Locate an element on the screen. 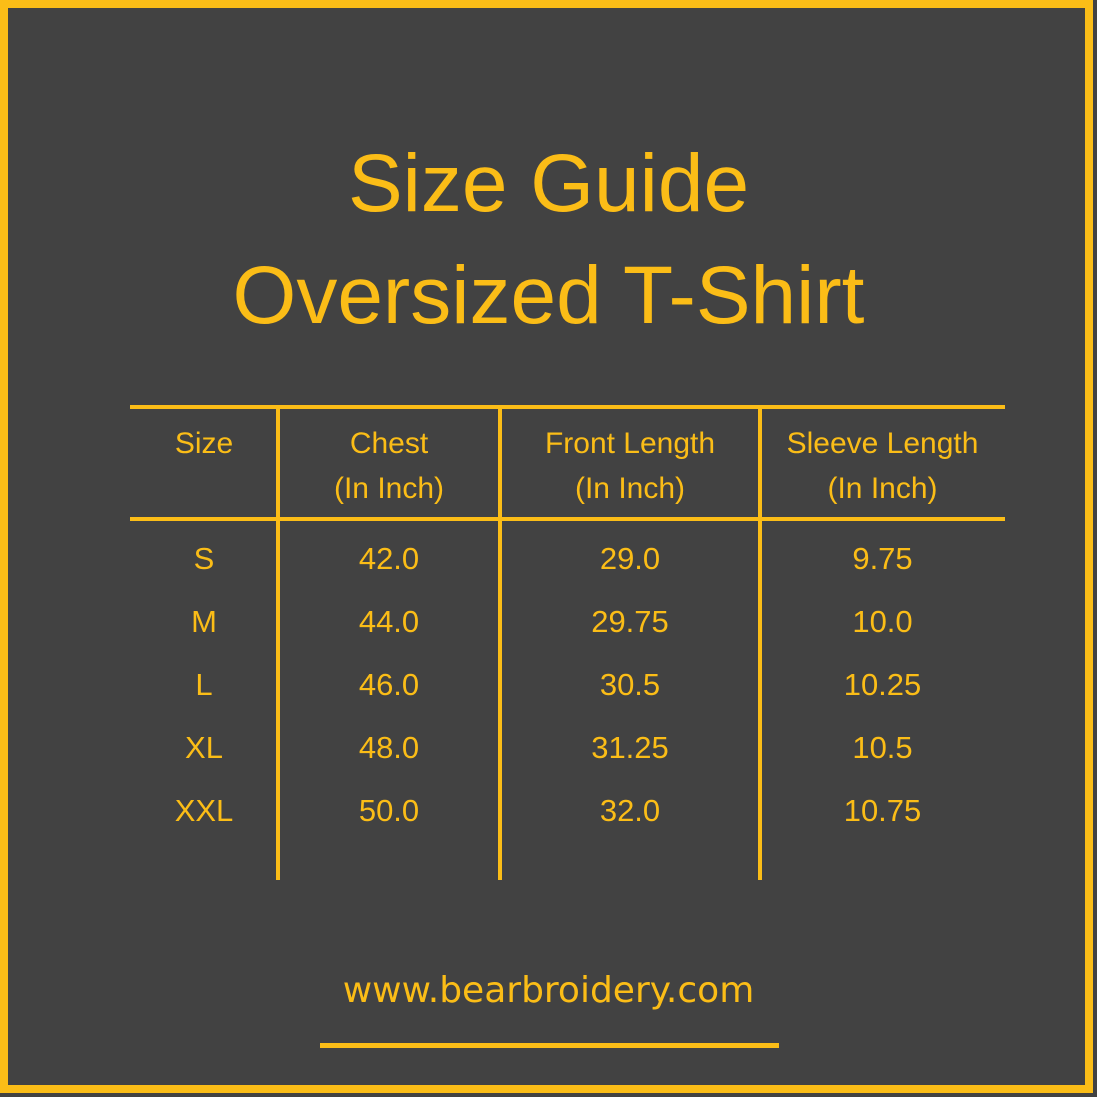  cell-chest: 50.0 is located at coordinates (389, 810).